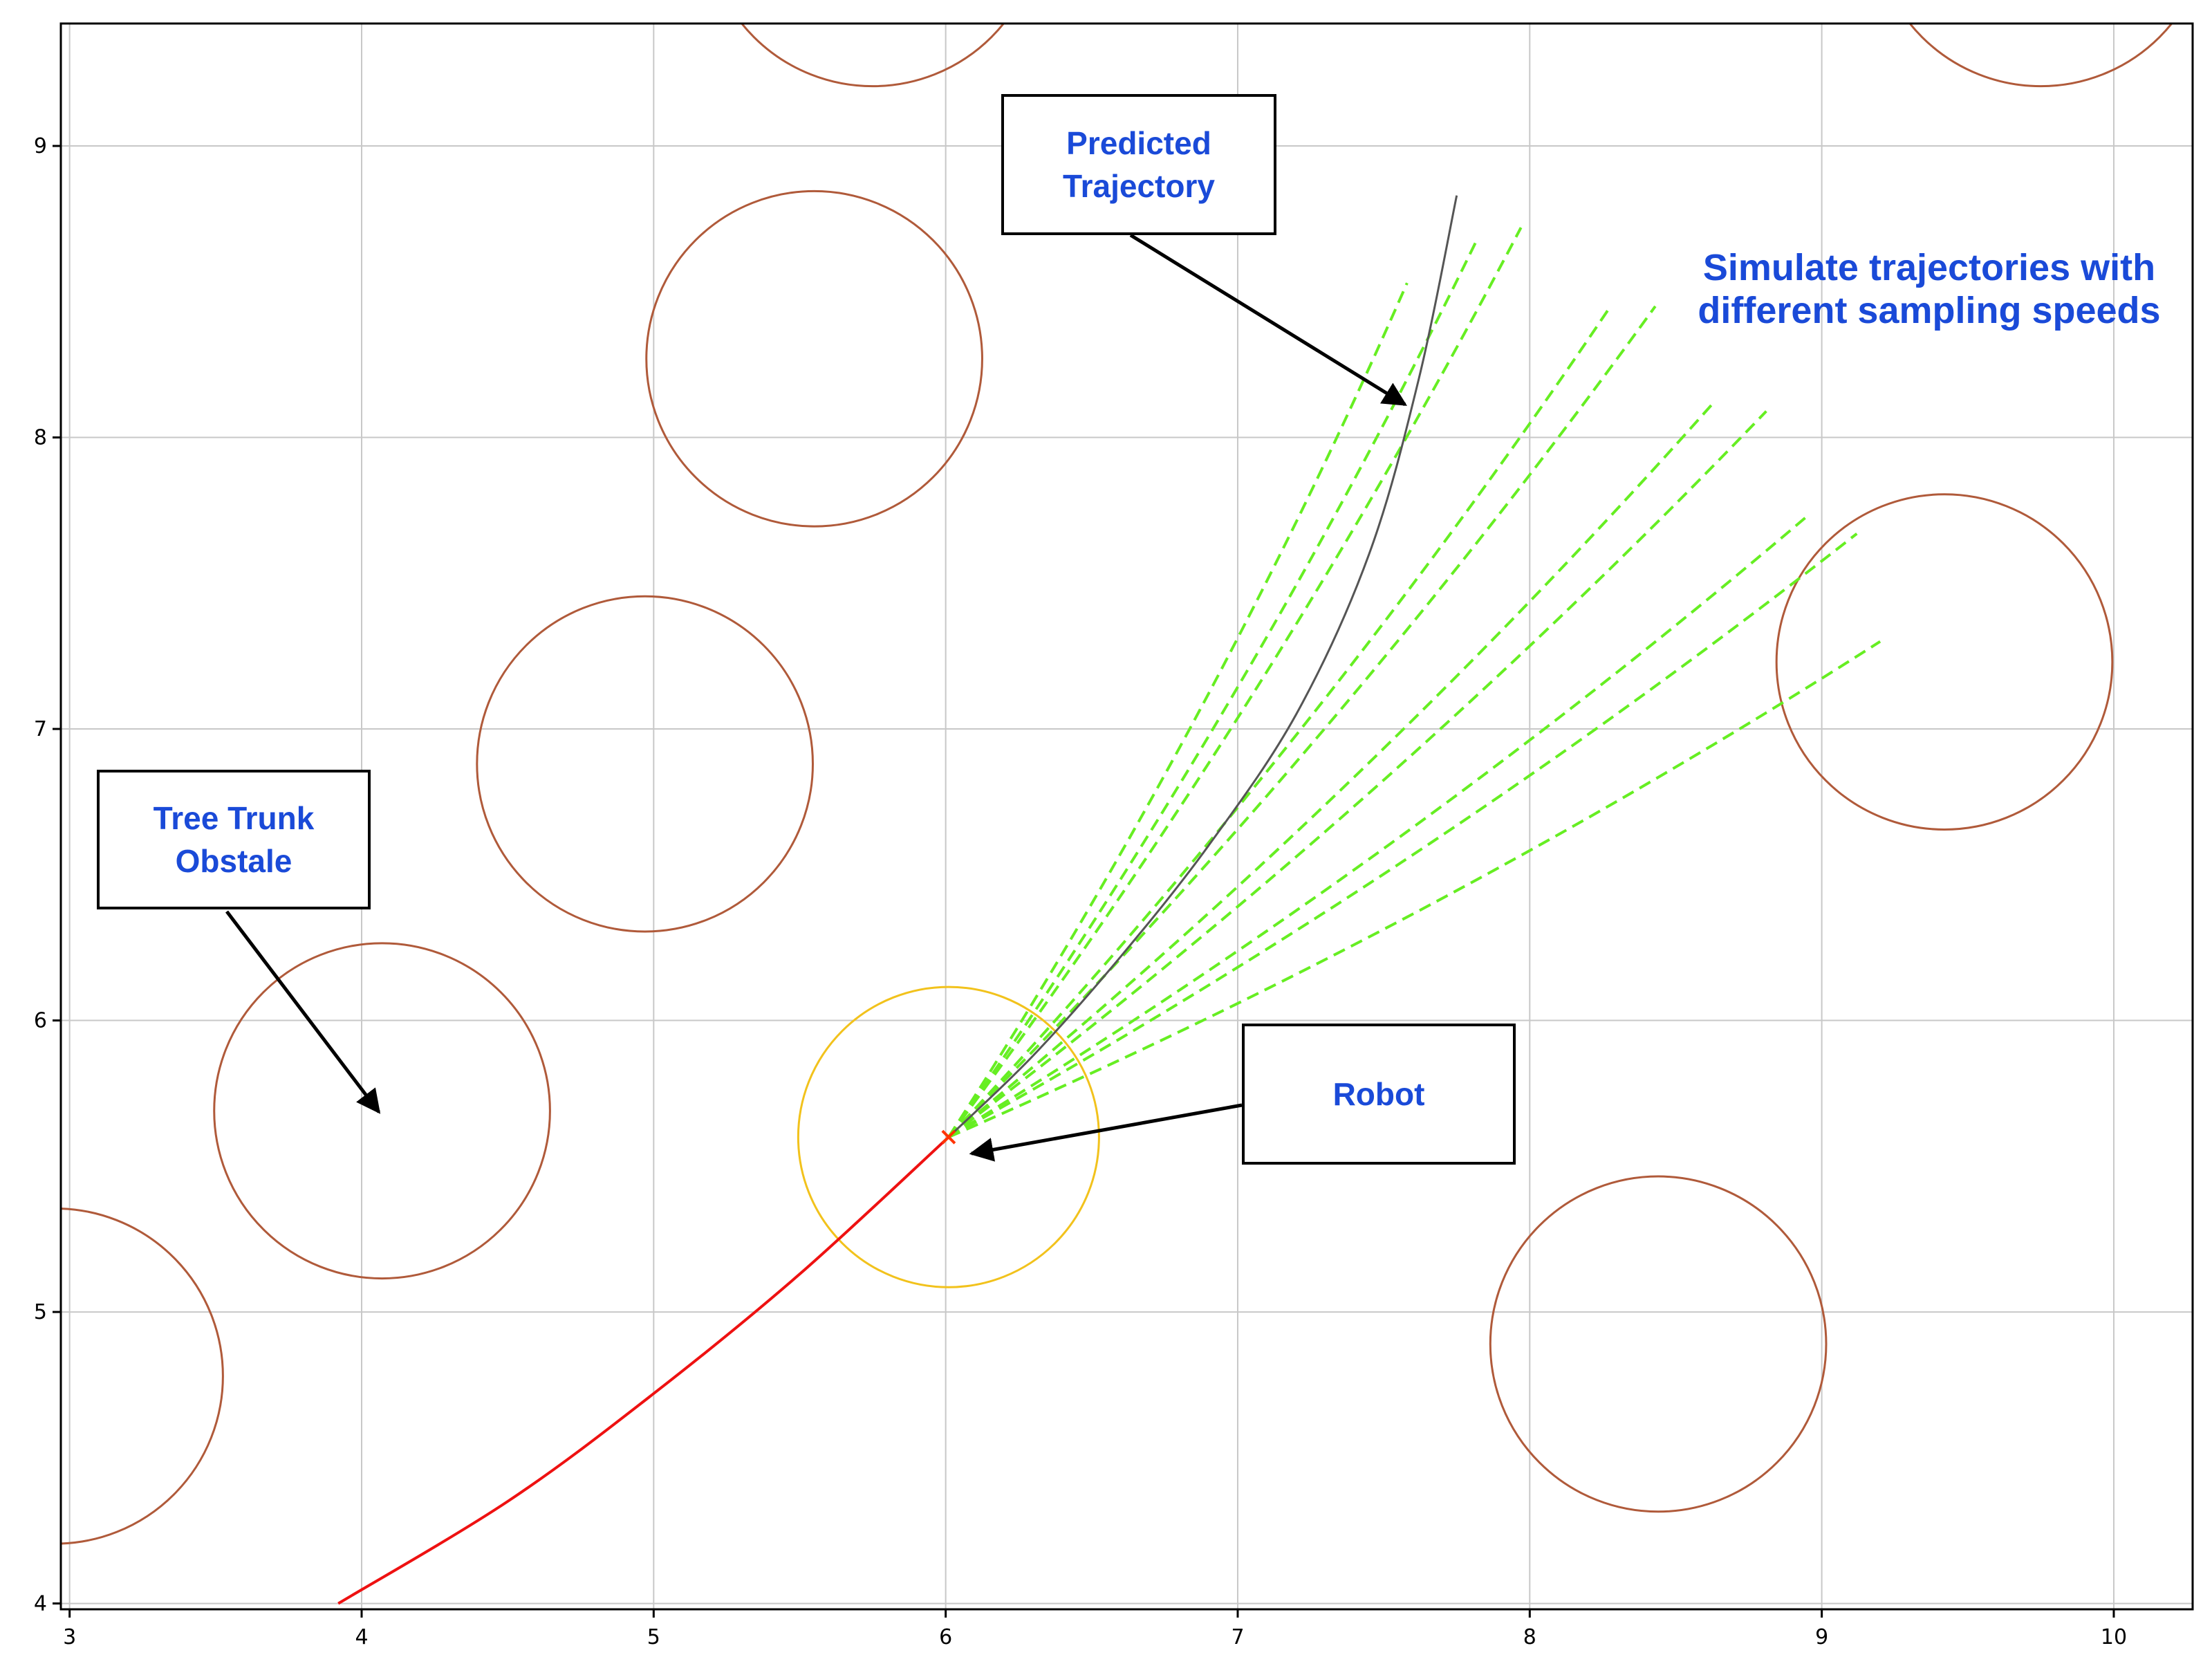  I want to click on predicted-trajectory-label: Predicted Trajectory, so click(1139, 164).